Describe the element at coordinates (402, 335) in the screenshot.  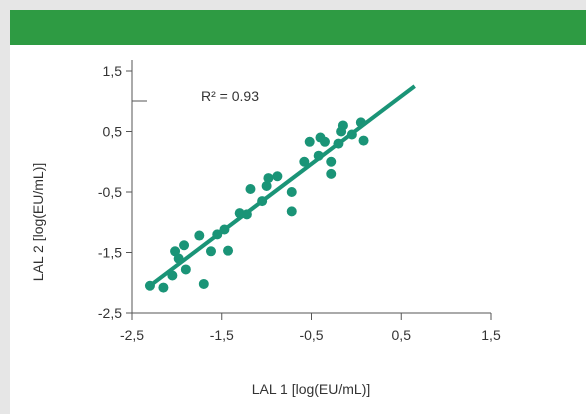
I see `x-tick-label: 0,5` at that location.